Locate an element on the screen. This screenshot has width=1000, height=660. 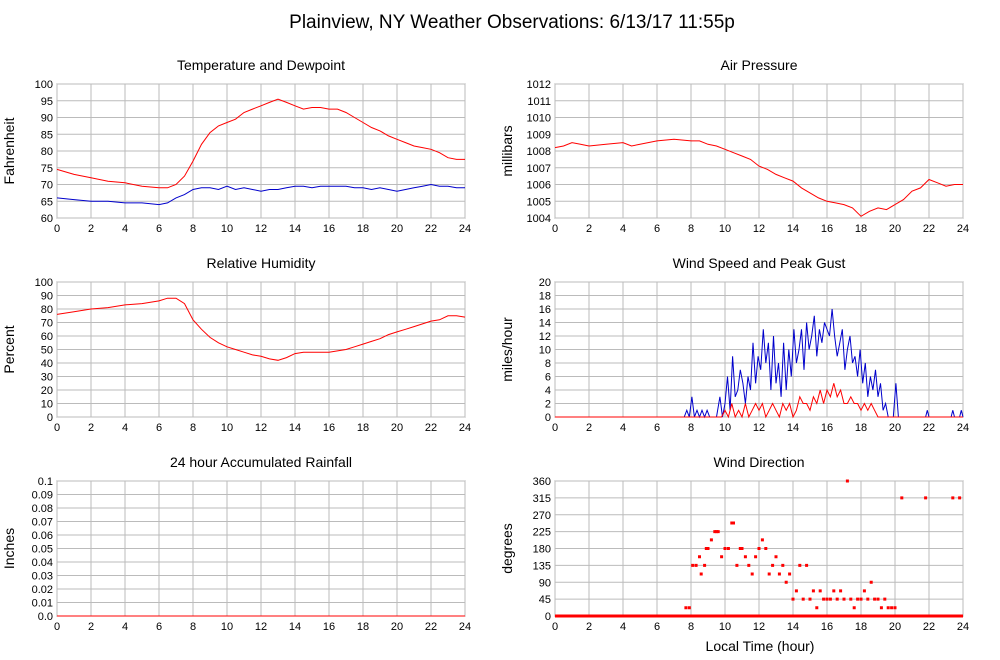
x-tick-label: 6 is located at coordinates (159, 428).